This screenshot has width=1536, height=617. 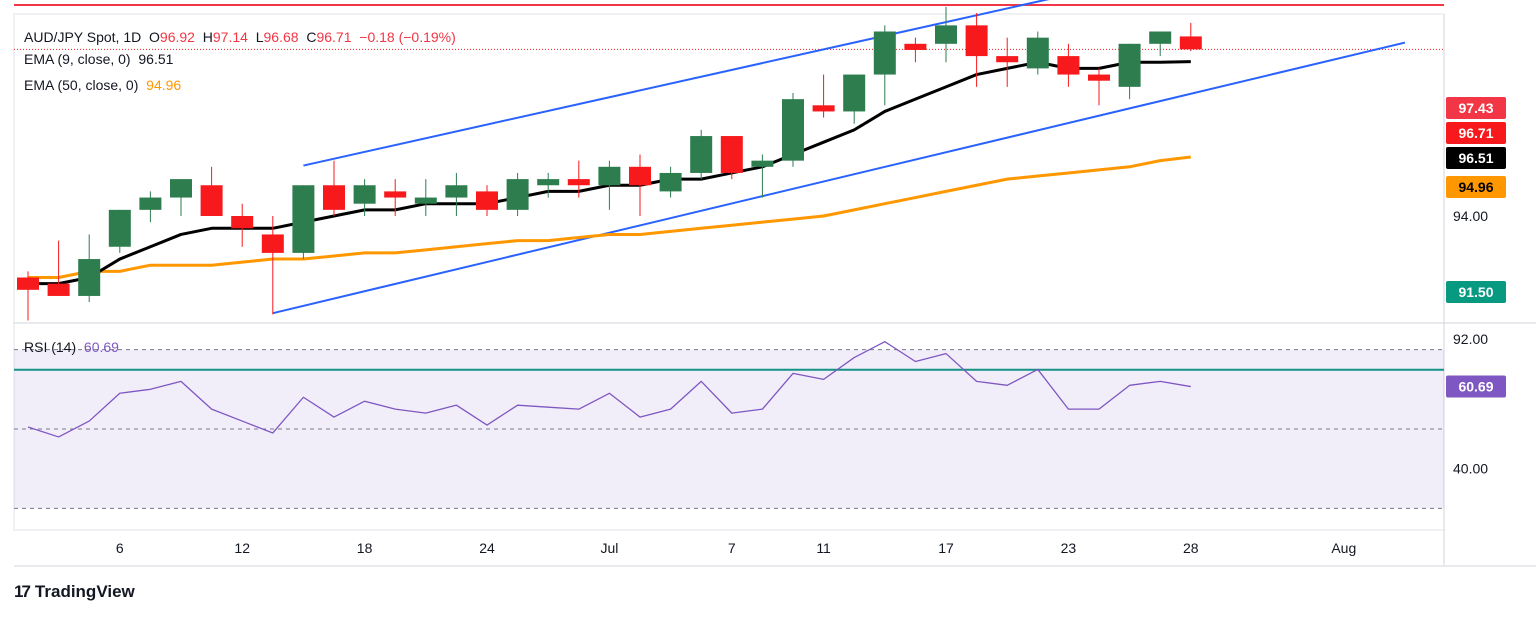 What do you see at coordinates (81, 85) in the screenshot?
I see `ema50-label: EMA (50, close, 0)` at bounding box center [81, 85].